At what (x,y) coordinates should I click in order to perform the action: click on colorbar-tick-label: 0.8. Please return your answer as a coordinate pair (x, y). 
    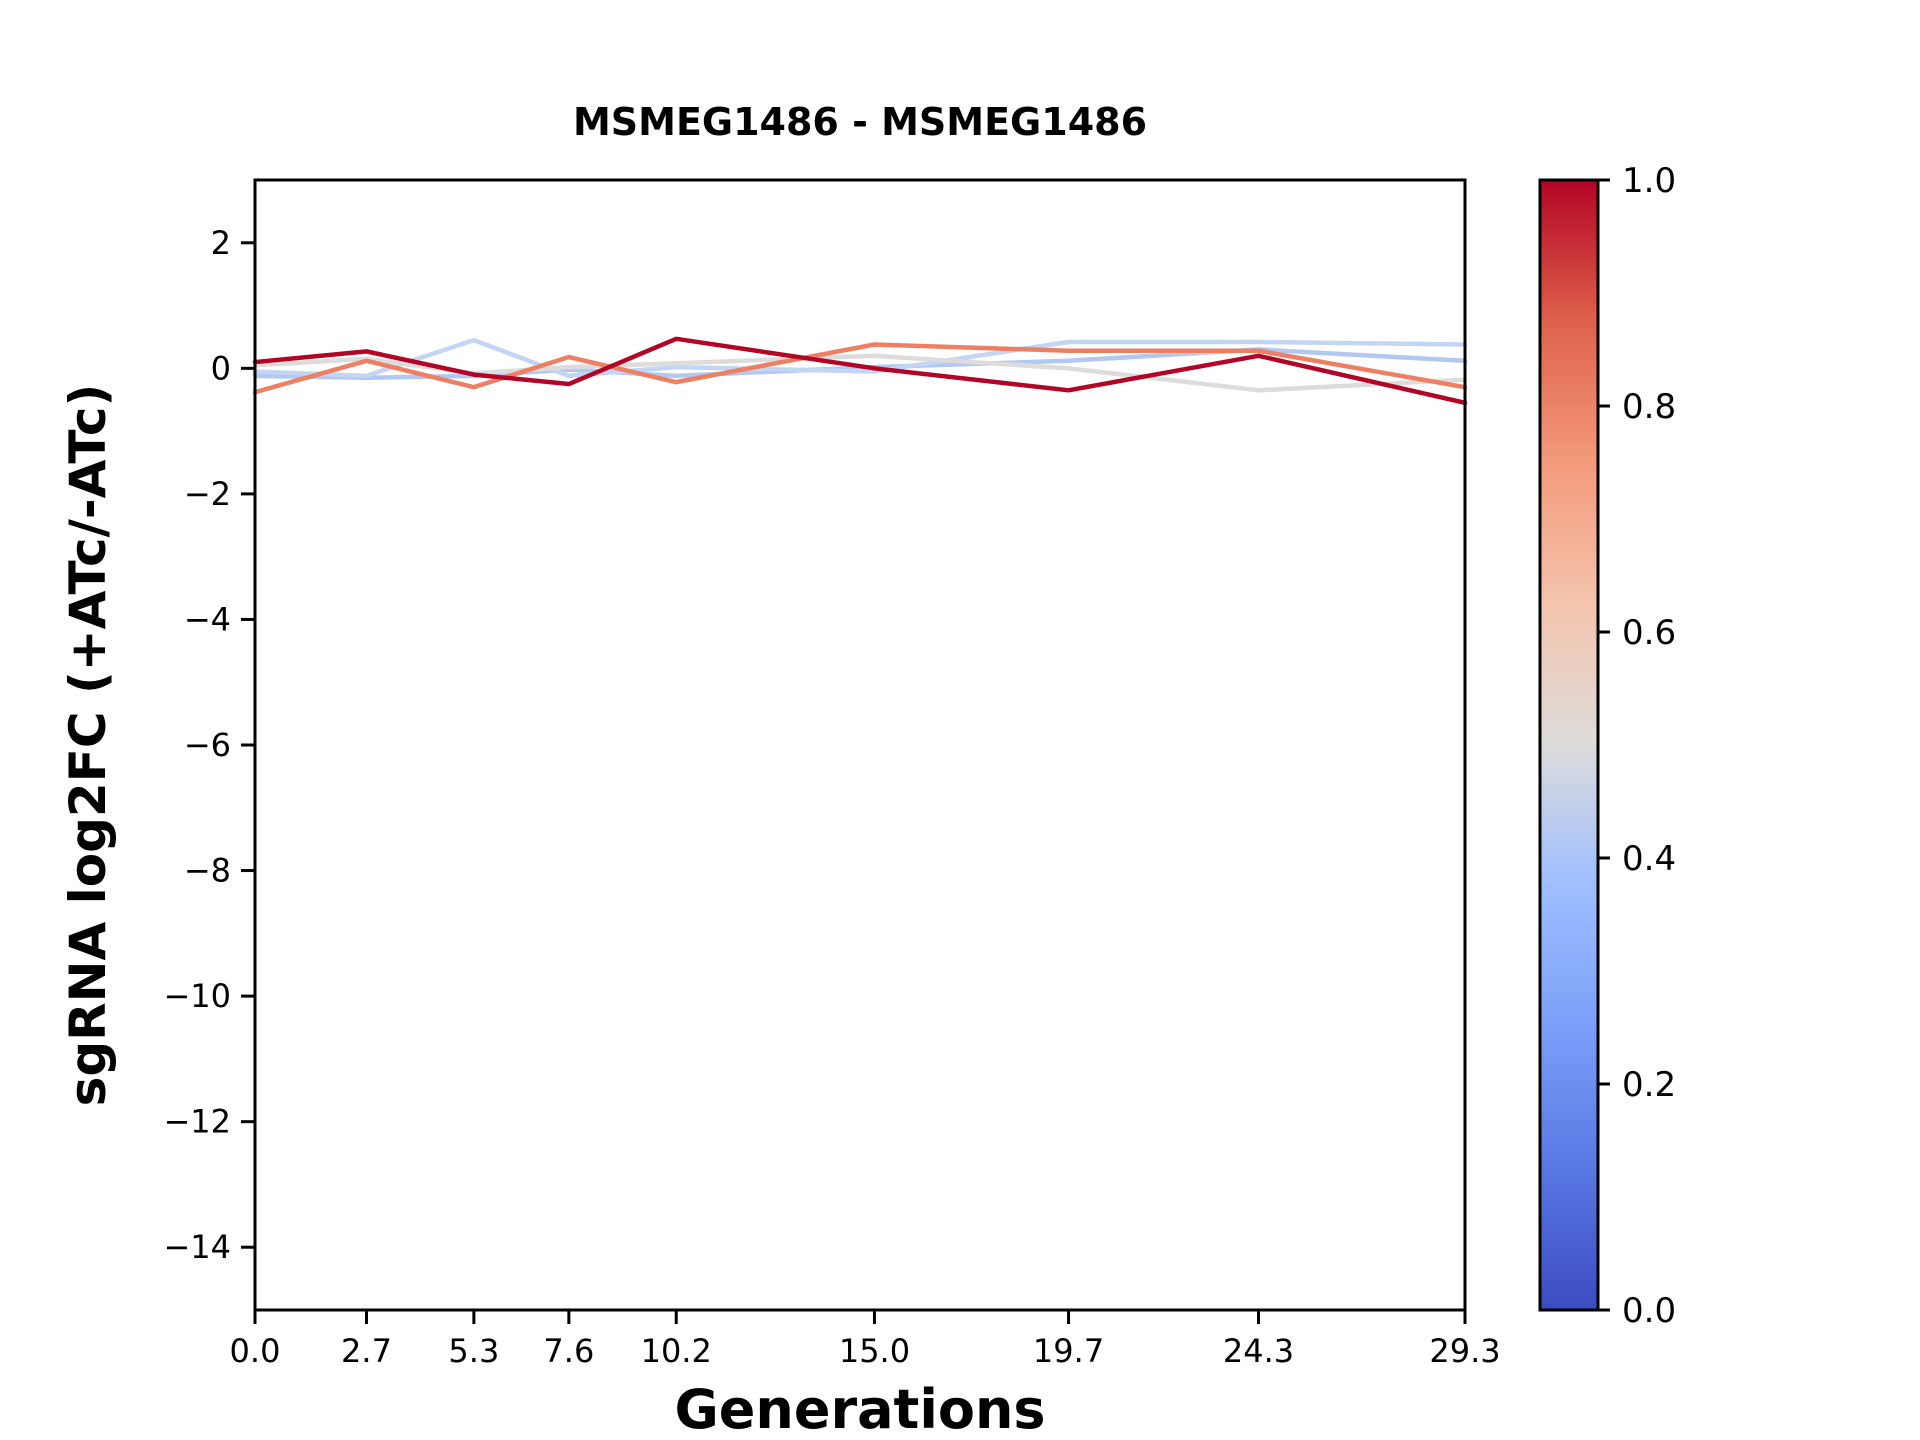
    Looking at the image, I should click on (1649, 407).